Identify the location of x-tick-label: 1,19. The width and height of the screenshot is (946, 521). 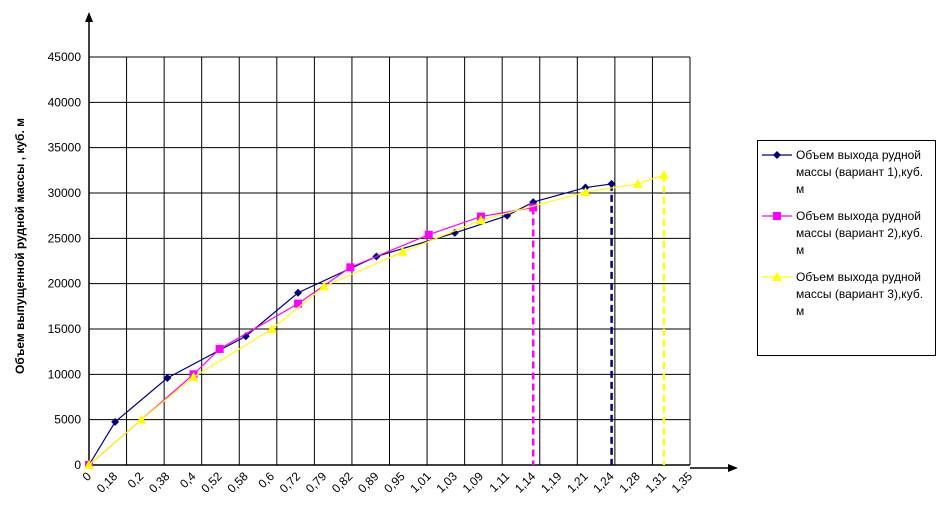
(551, 482).